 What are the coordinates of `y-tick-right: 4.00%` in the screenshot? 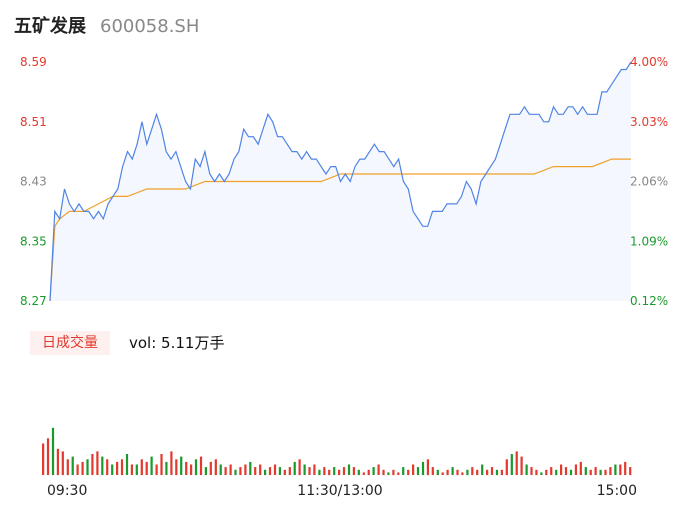 It's located at (649, 62).